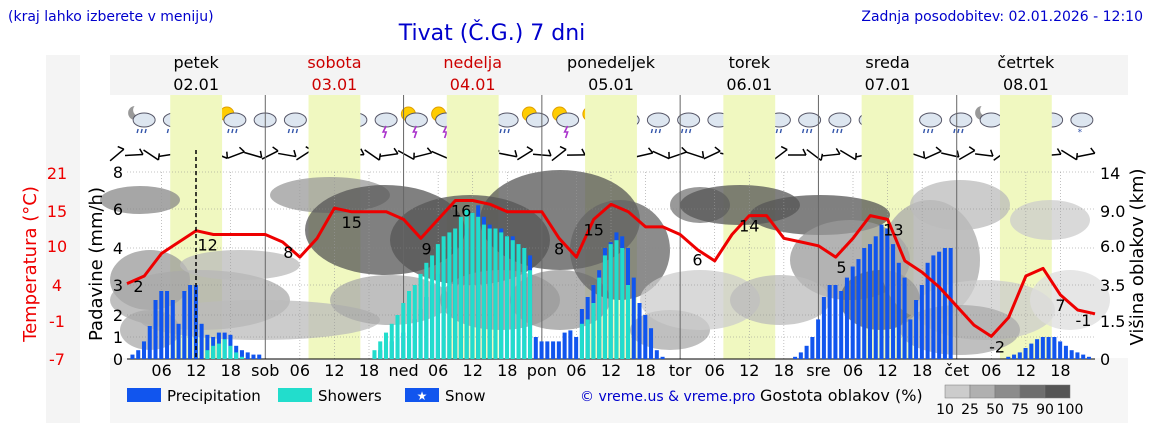  What do you see at coordinates (945, 410) in the screenshot?
I see `cloud-scale-label: 10` at bounding box center [945, 410].